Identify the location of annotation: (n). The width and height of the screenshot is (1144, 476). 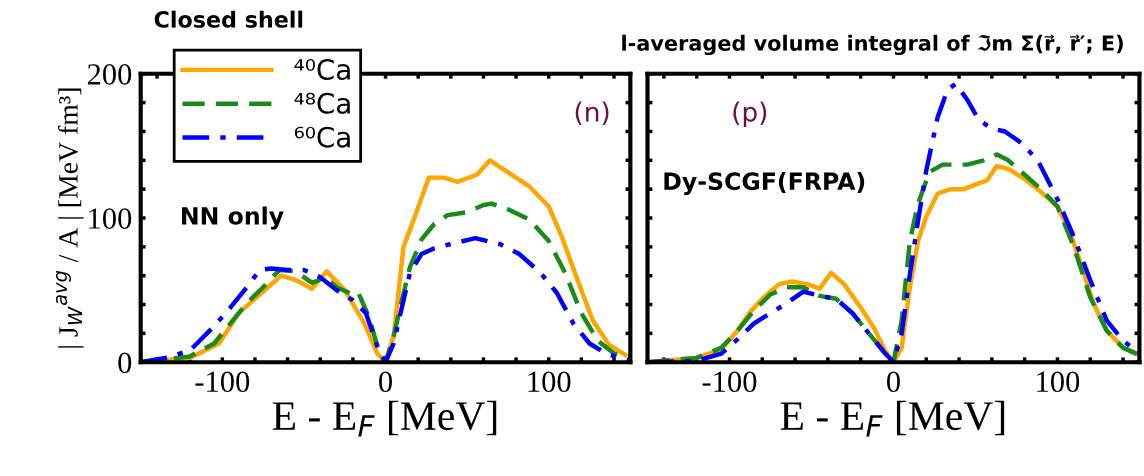
(592, 113).